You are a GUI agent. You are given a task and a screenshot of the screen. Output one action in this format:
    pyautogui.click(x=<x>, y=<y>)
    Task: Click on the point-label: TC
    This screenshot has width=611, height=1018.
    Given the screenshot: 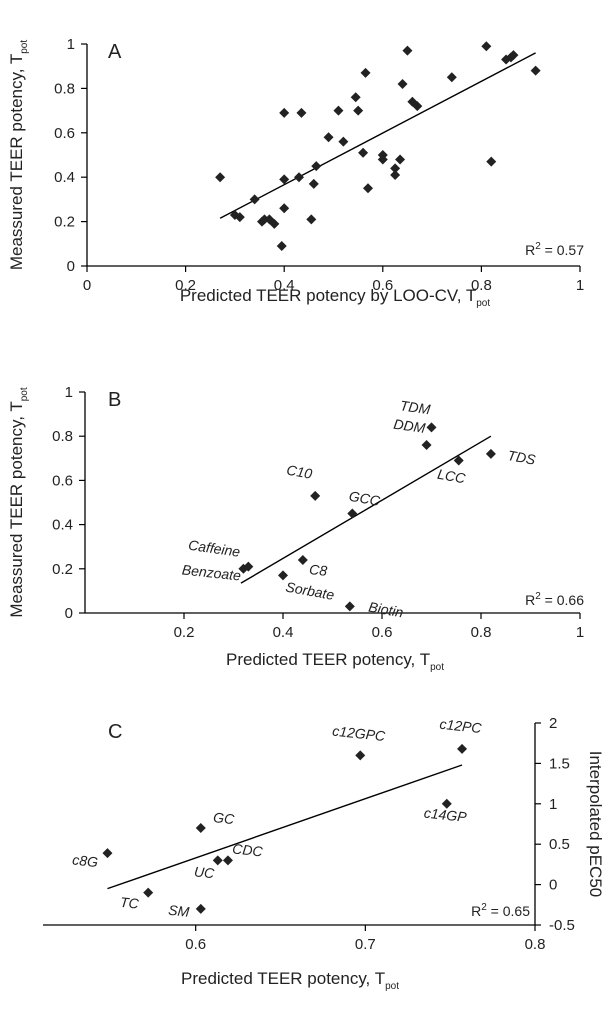 What is the action you would take?
    pyautogui.click(x=129, y=903)
    